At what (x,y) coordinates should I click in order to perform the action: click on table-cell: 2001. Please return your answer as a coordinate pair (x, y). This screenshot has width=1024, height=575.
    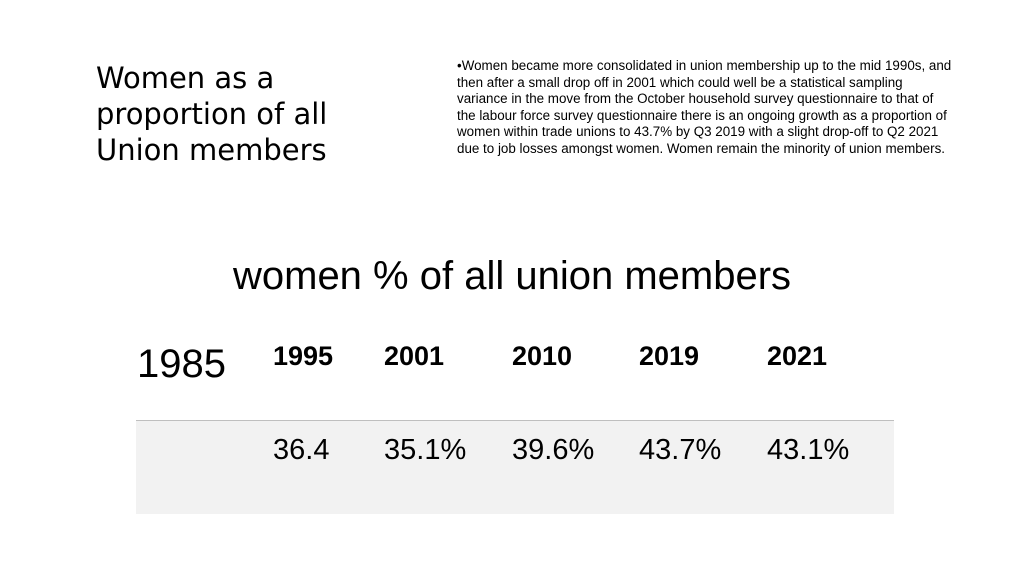
    Looking at the image, I should click on (414, 356).